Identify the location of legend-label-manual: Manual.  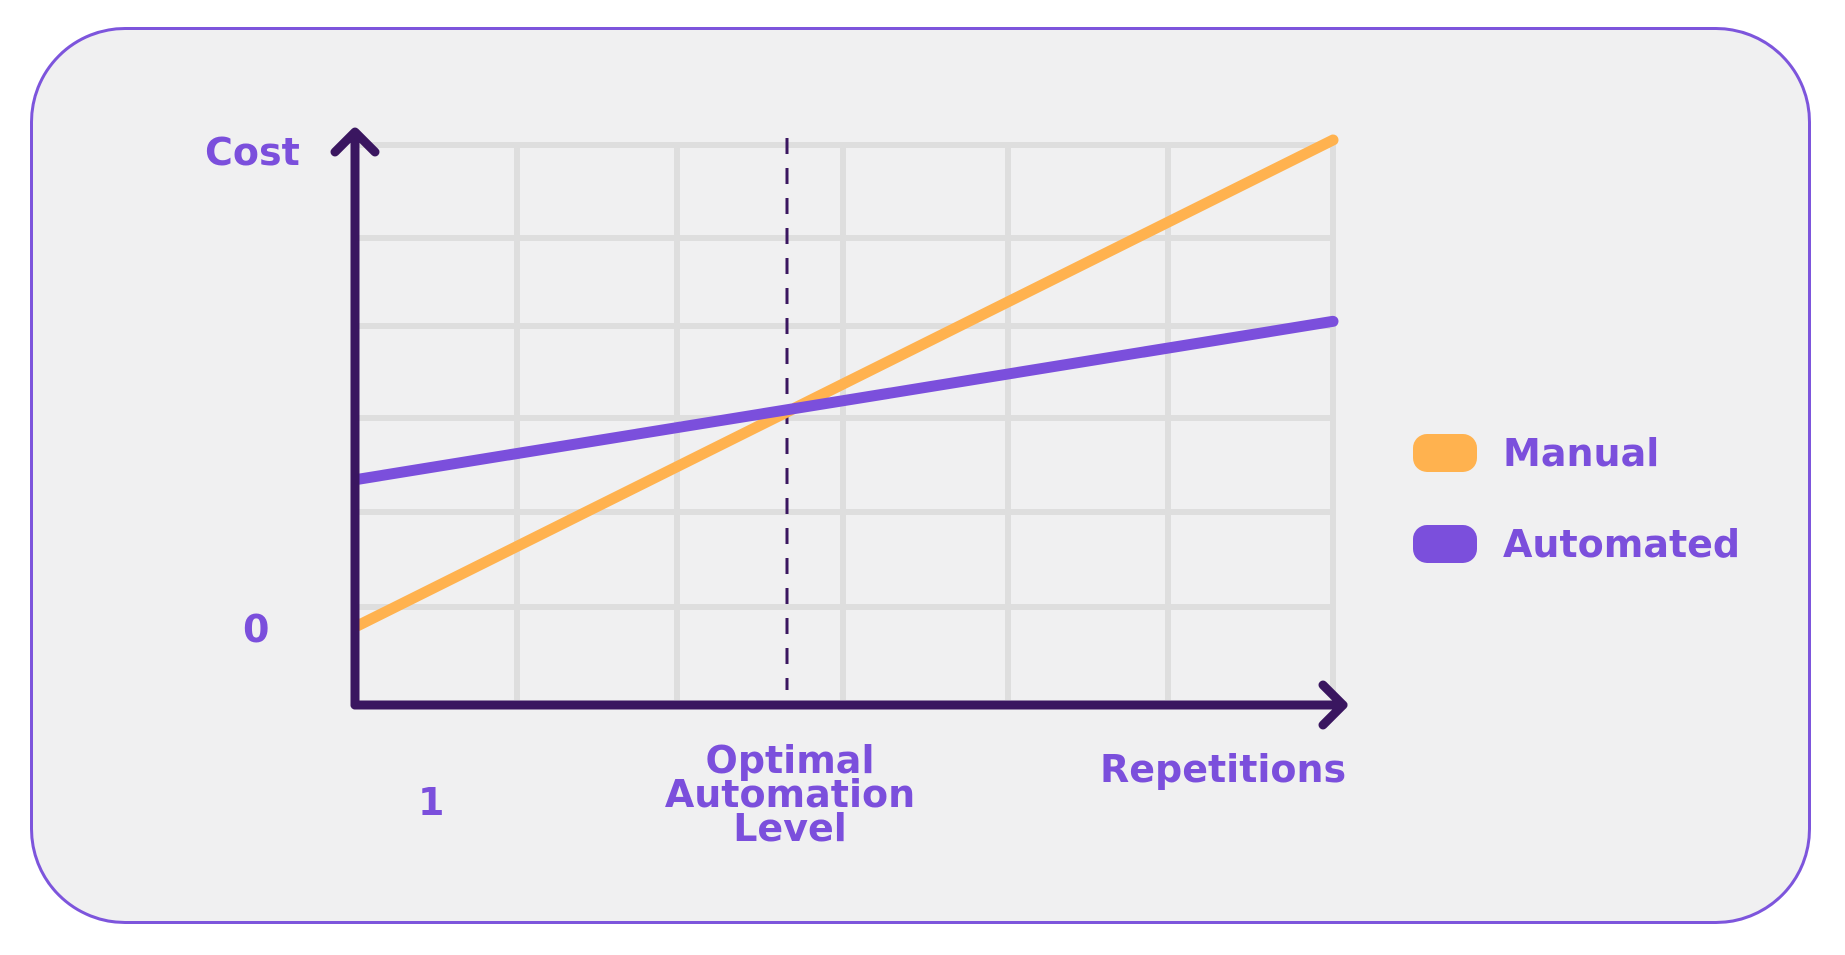
(1581, 453).